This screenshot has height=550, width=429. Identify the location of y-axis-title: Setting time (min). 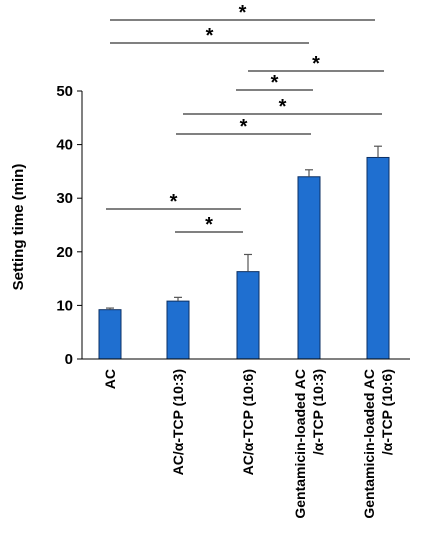
(18, 227).